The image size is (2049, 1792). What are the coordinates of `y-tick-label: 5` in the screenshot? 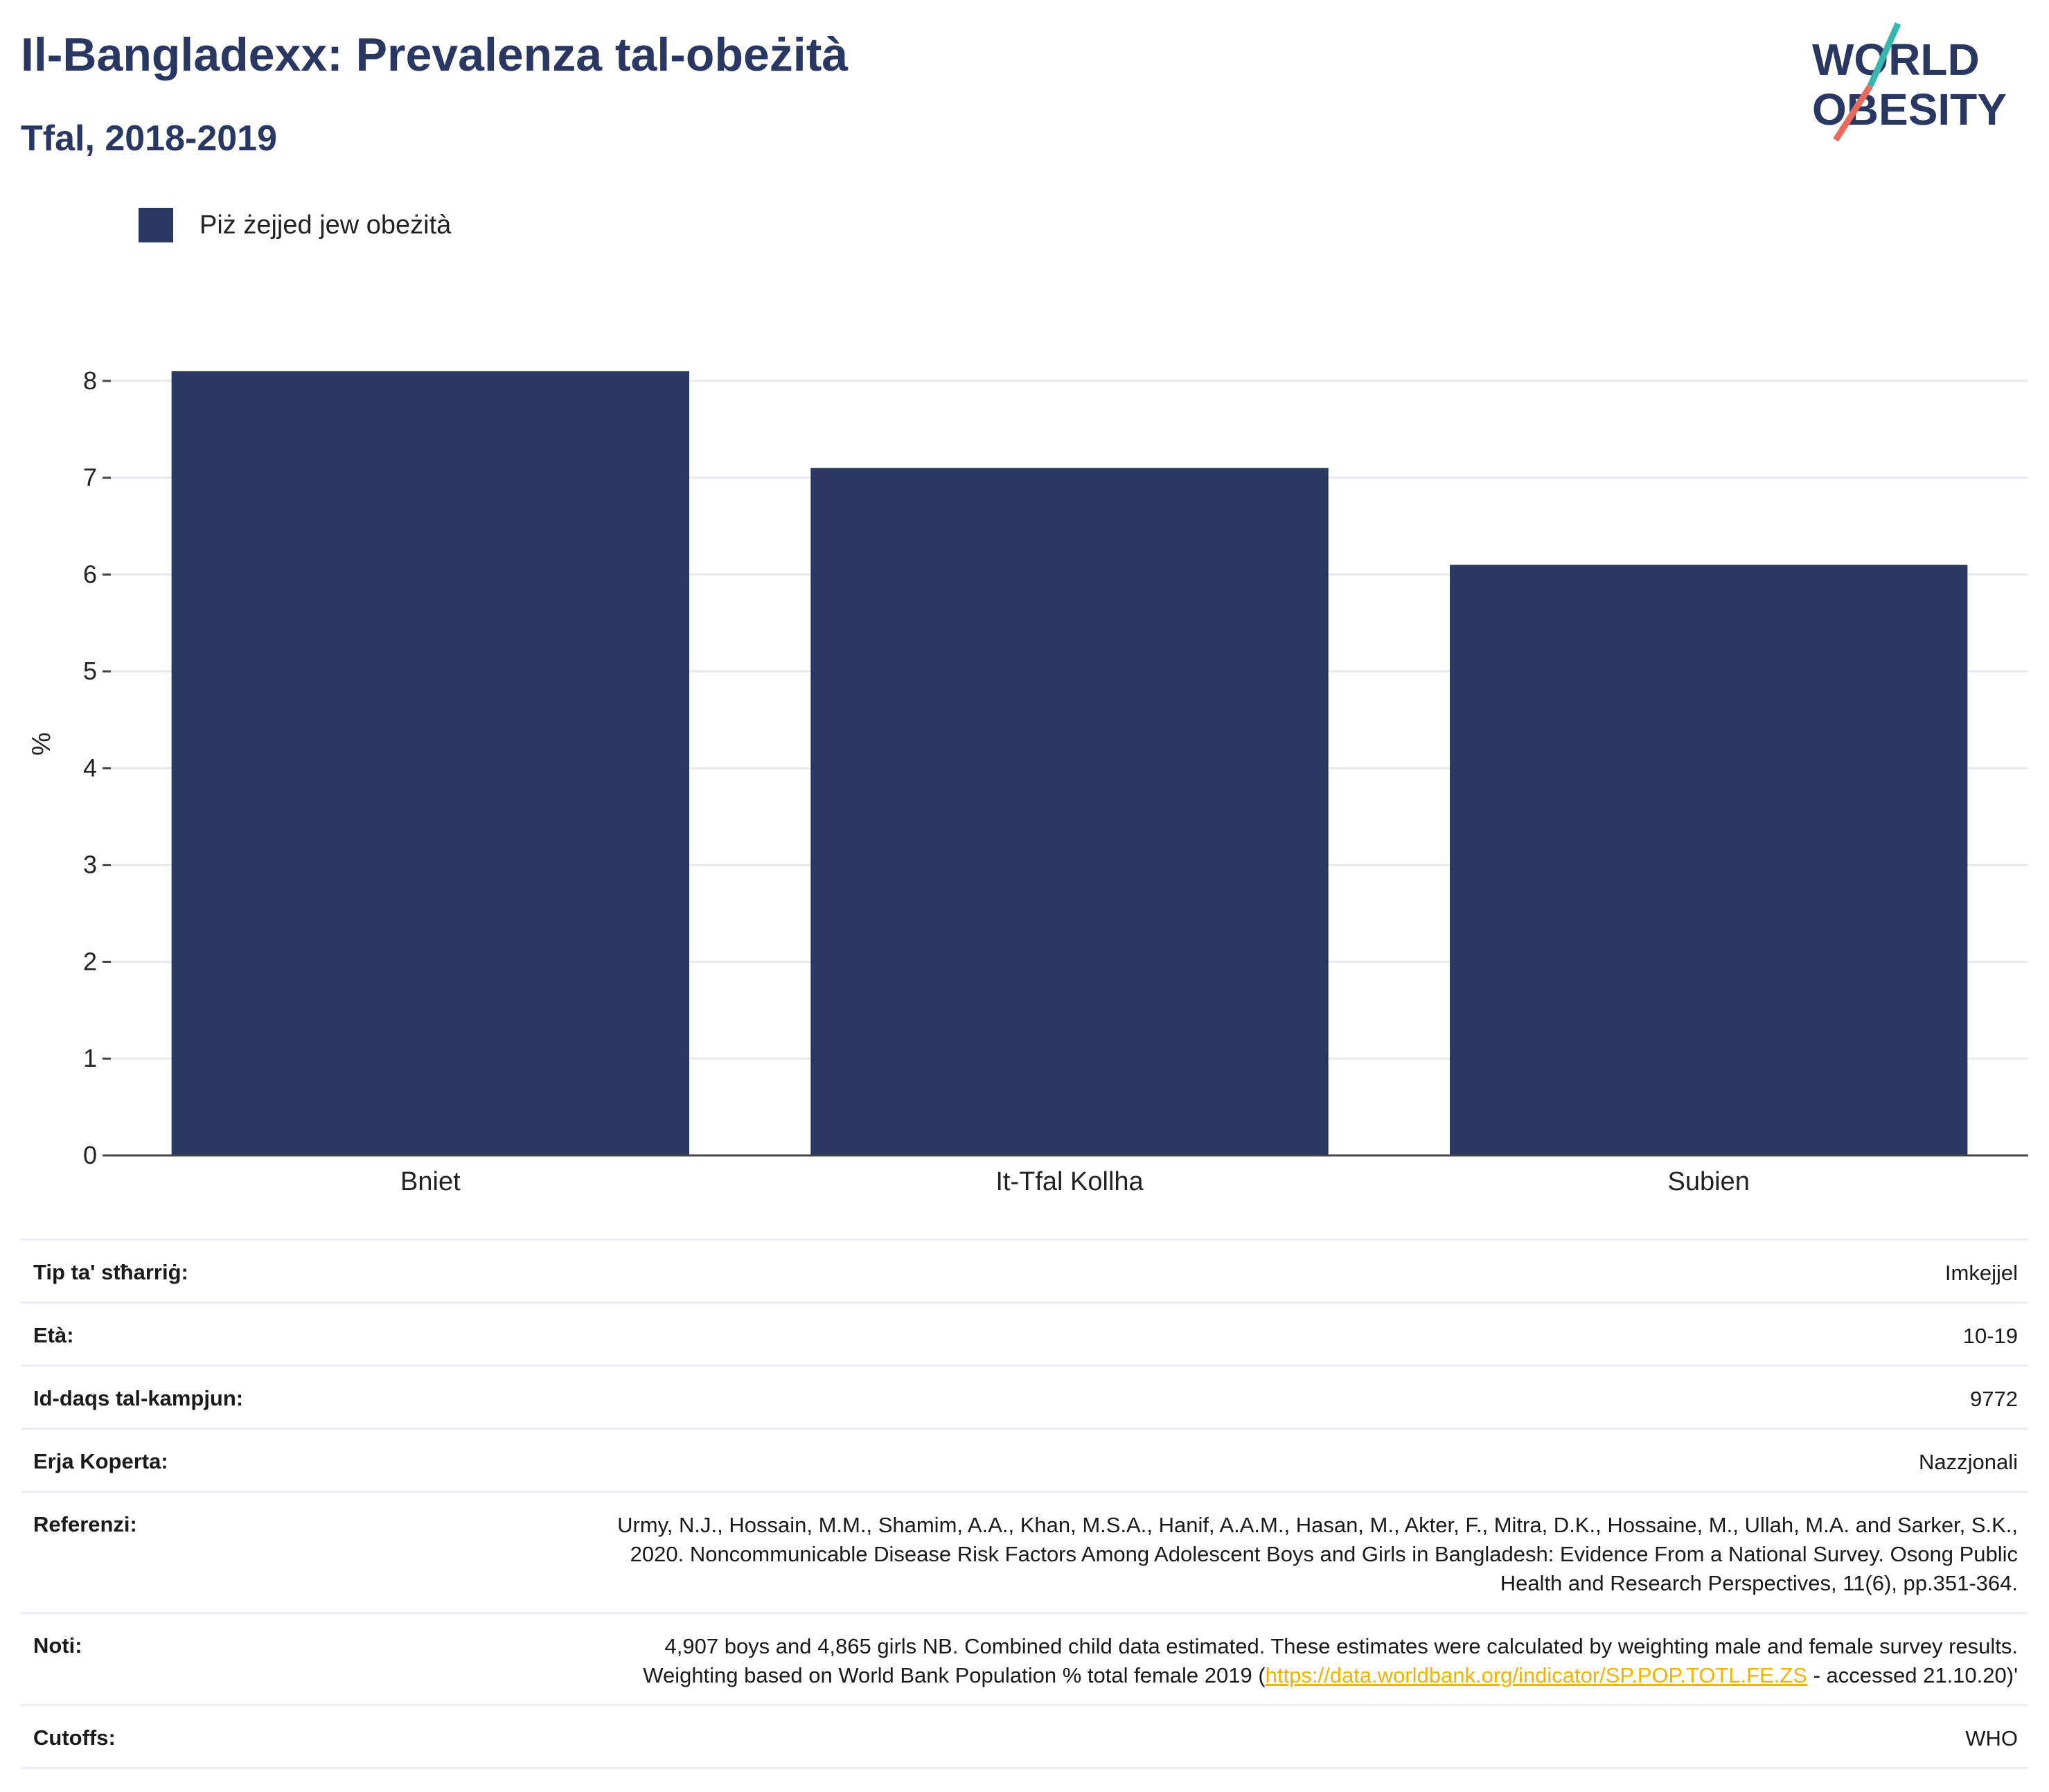 It's located at (90, 671).